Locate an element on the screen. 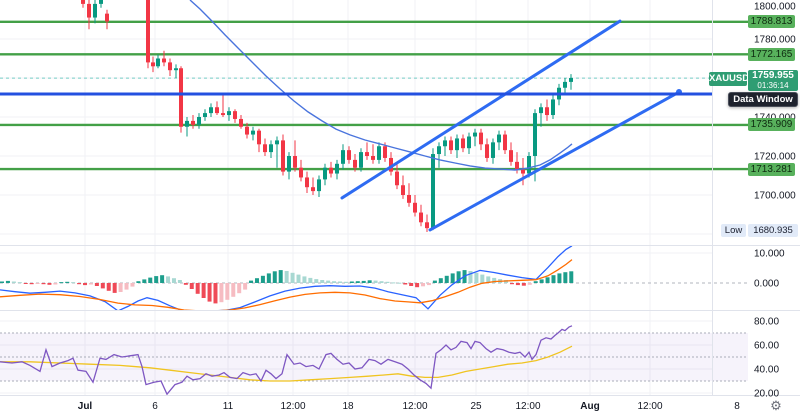  price-level-badge: 1713.281 is located at coordinates (771, 169).